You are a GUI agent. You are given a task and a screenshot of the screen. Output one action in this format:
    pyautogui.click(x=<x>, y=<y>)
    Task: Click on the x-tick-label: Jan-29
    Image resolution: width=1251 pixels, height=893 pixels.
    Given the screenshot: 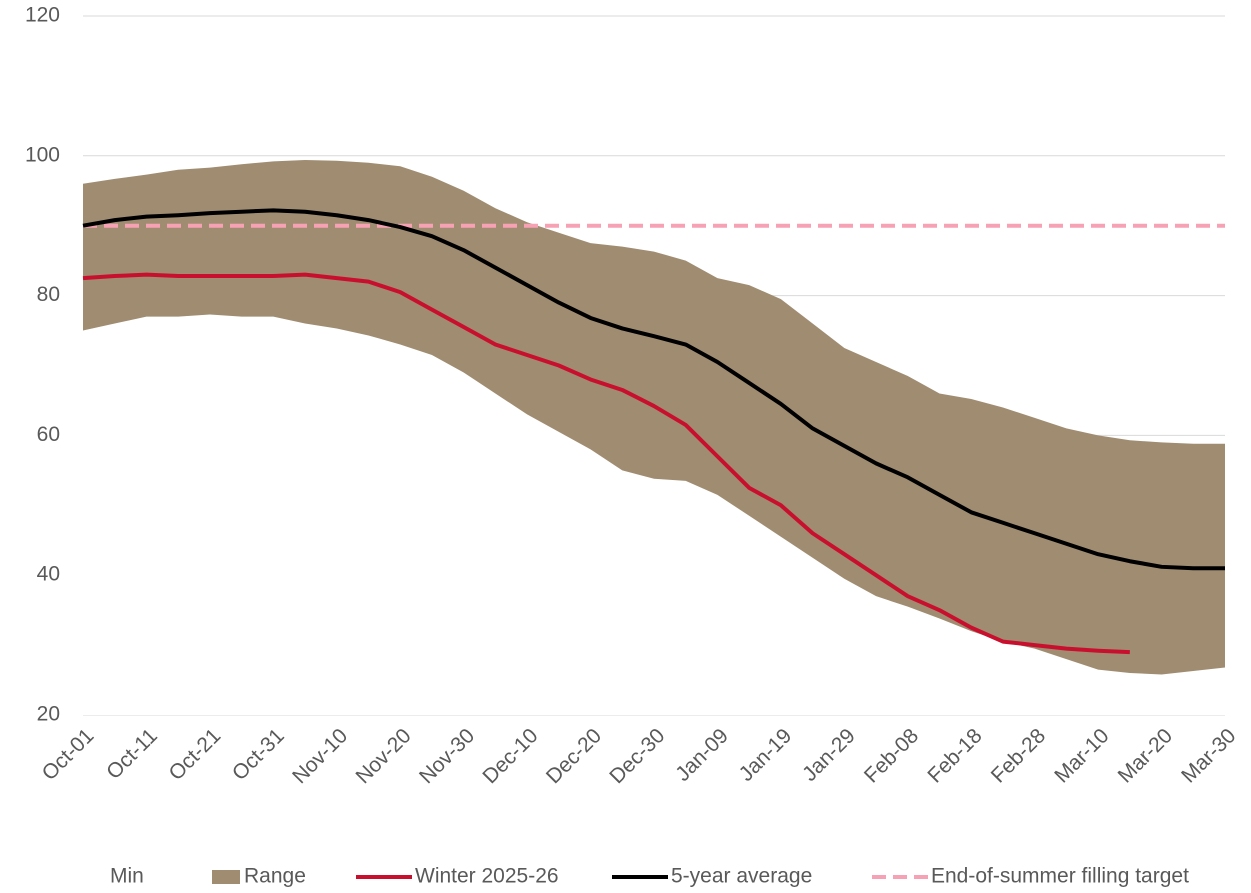 What is the action you would take?
    pyautogui.click(x=829, y=755)
    